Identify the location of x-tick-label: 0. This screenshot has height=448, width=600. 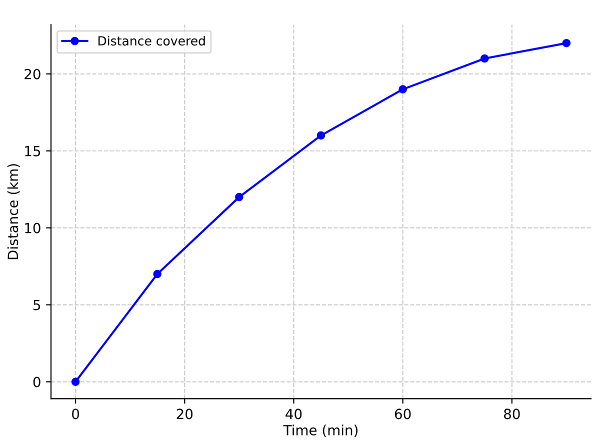
(76, 414).